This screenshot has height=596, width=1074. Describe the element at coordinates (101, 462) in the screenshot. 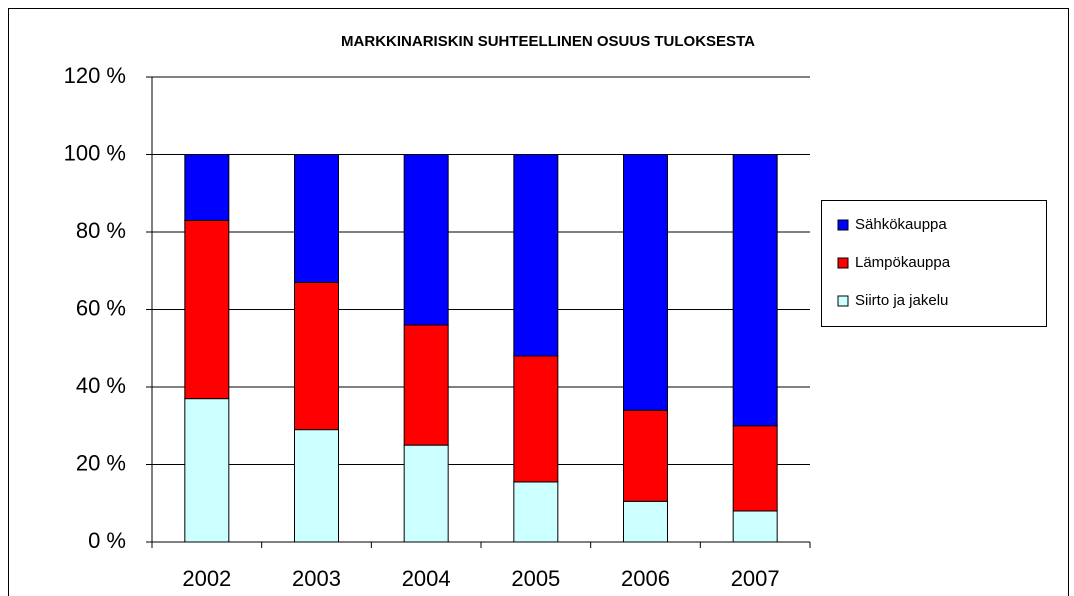

I see `y-tick-label: 20 %` at that location.